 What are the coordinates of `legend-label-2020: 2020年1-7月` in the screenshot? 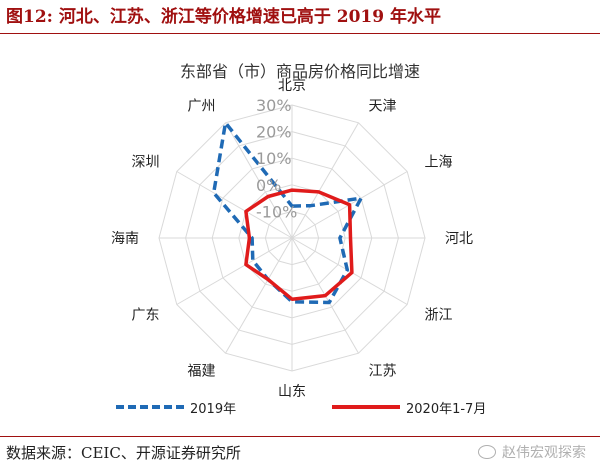 It's located at (446, 409).